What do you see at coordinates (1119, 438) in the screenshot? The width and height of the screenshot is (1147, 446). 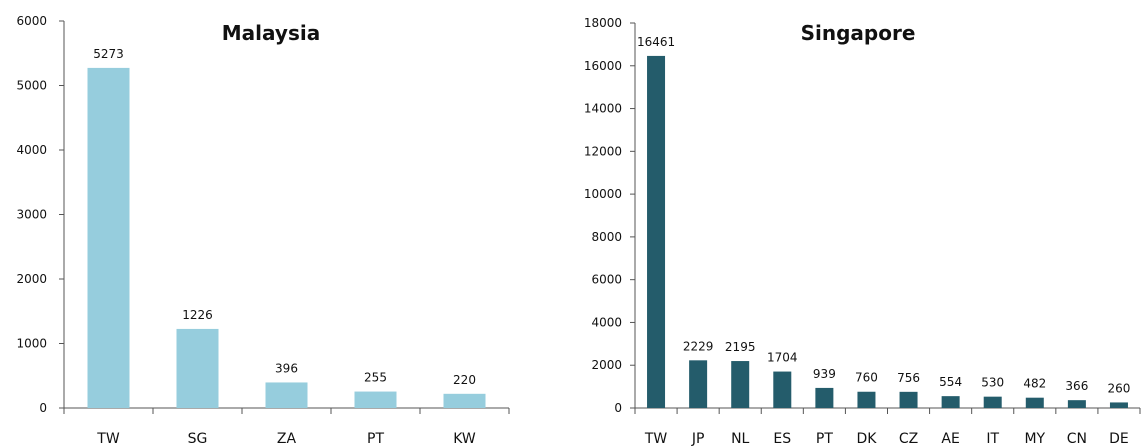 I see `x-tick-label: DE` at bounding box center [1119, 438].